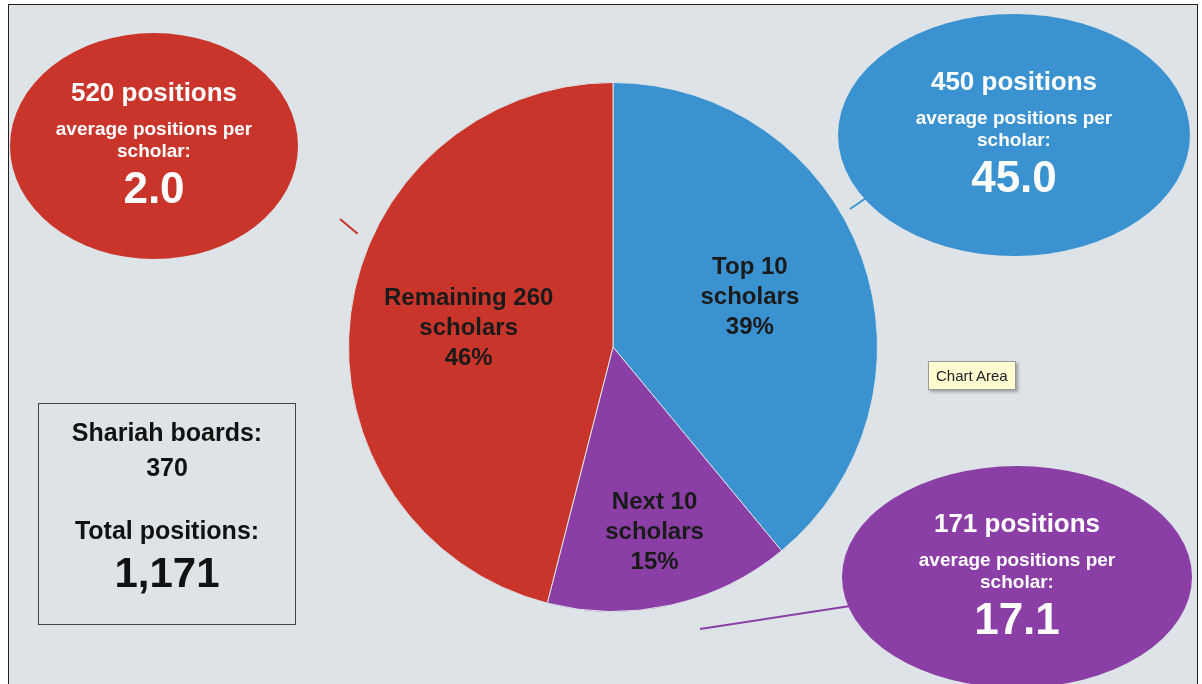 The image size is (1202, 684). Describe the element at coordinates (972, 375) in the screenshot. I see `text: Chart Area` at that location.